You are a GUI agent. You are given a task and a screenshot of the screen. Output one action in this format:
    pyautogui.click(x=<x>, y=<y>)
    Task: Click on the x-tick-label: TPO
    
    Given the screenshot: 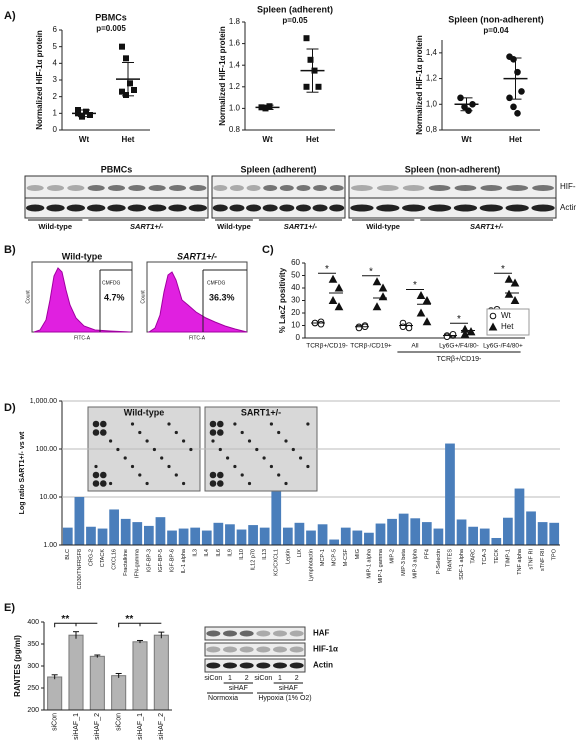 What is the action you would take?
    pyautogui.click(x=555, y=554)
    